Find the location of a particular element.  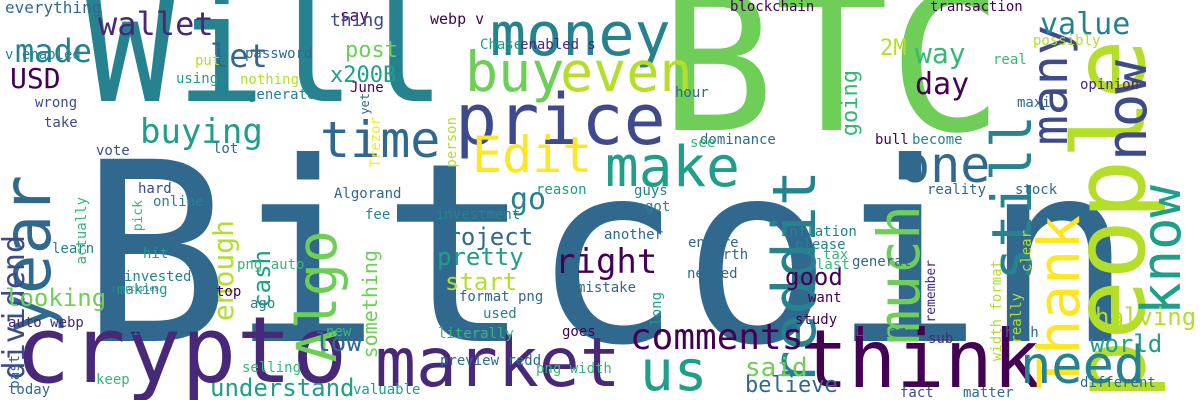

cloud-word: one is located at coordinates (945, 165).